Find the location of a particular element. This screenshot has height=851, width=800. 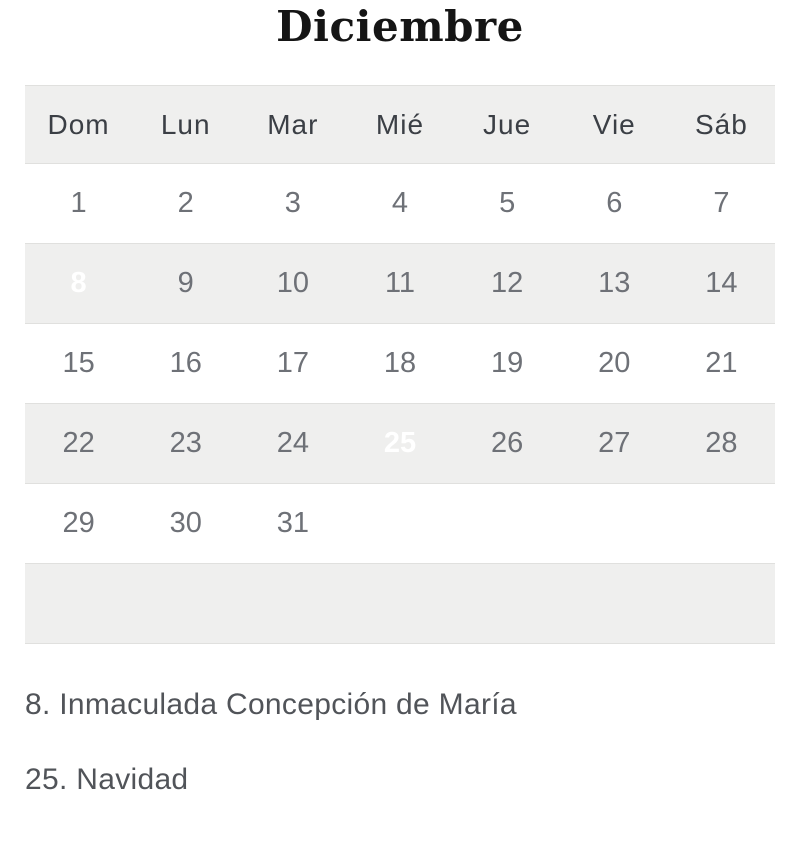

day-cell: 16 is located at coordinates (185, 363).